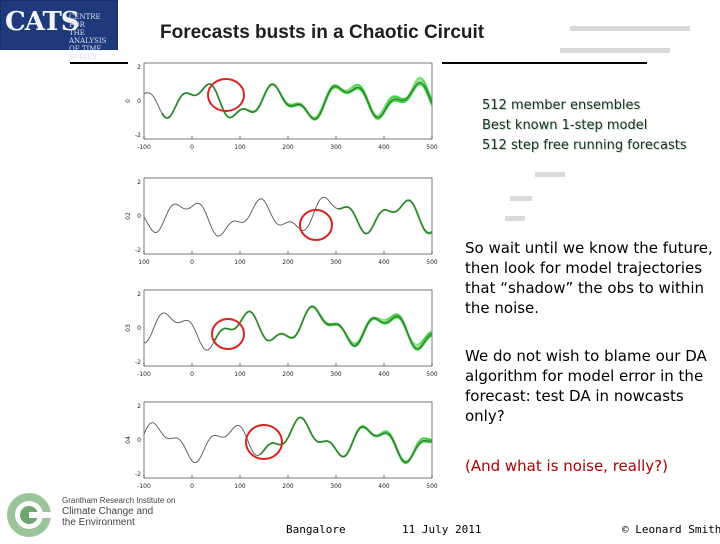  What do you see at coordinates (671, 529) in the screenshot?
I see `footer-credit: © Leonard Smith` at bounding box center [671, 529].